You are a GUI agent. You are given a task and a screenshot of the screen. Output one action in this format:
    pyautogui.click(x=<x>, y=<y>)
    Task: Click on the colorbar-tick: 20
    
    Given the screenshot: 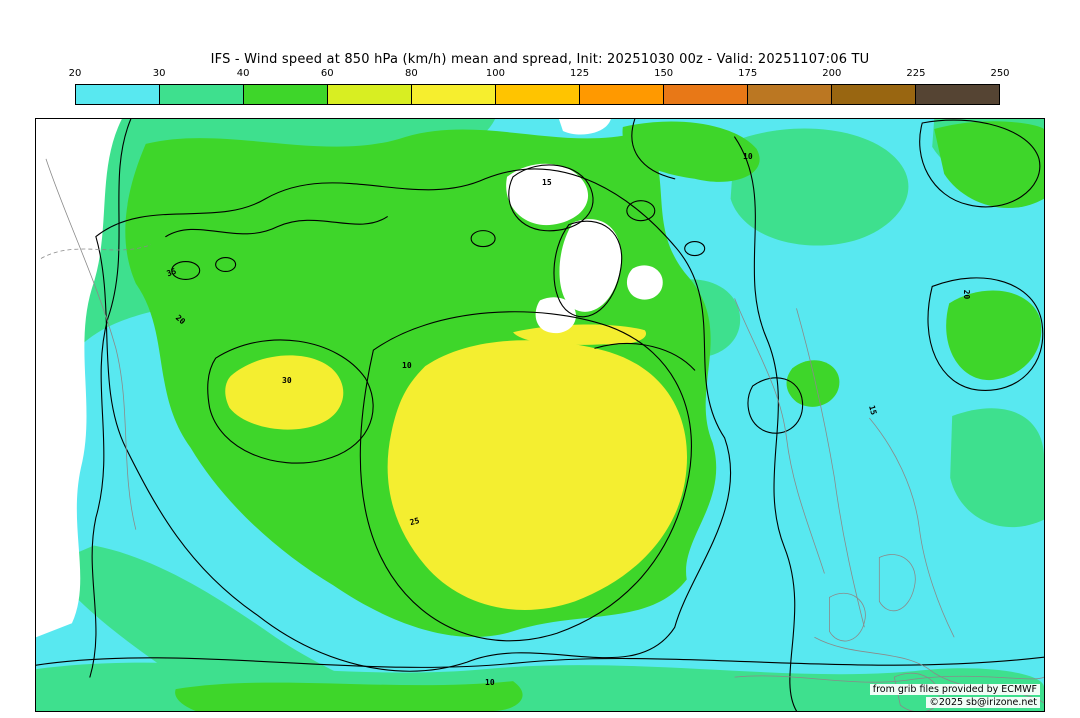 What is the action you would take?
    pyautogui.click(x=75, y=73)
    